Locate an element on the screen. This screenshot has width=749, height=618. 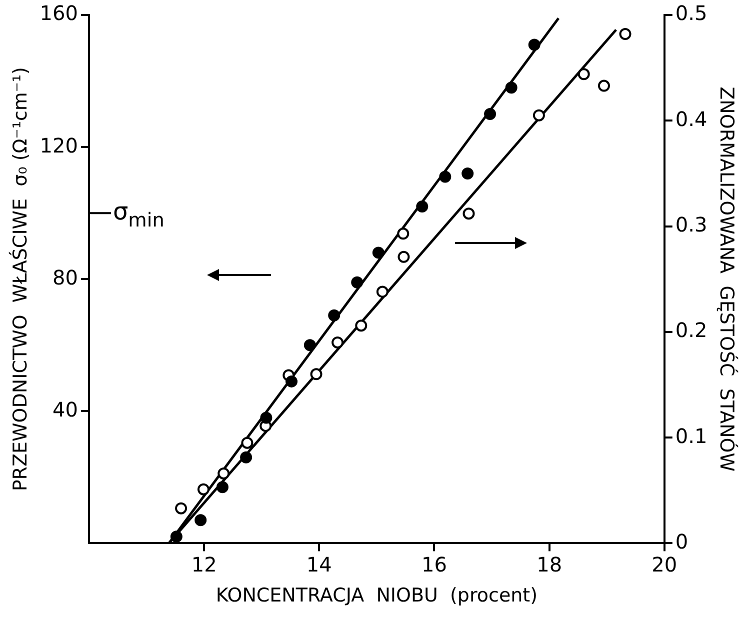
y-axis-title: PRZEWODNICTWO WŁAŚCIWE σ₀ (Ω⁻¹cm⁻¹) is located at coordinates (20, 279).